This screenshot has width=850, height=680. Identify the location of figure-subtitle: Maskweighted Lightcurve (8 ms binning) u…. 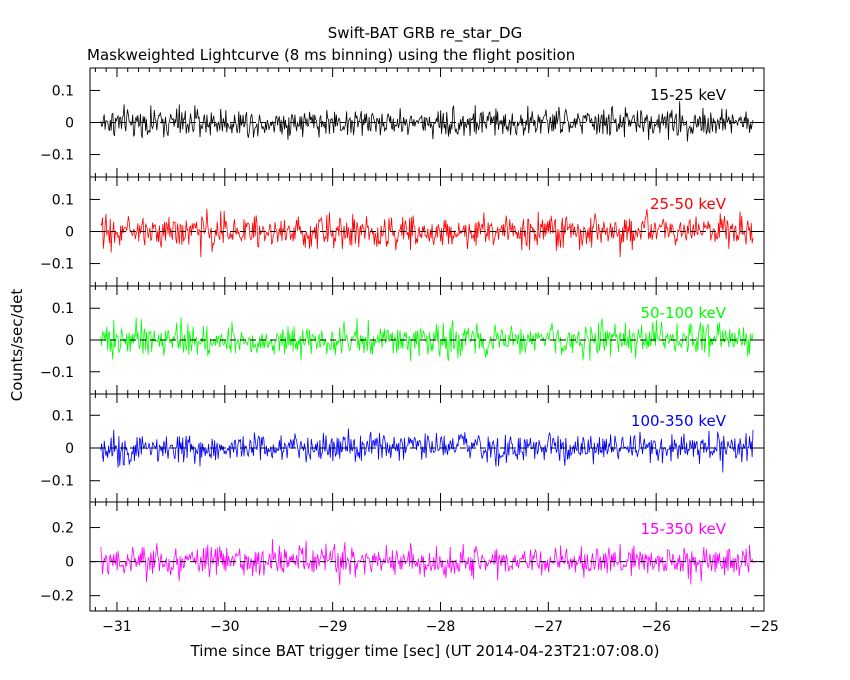
(331, 55).